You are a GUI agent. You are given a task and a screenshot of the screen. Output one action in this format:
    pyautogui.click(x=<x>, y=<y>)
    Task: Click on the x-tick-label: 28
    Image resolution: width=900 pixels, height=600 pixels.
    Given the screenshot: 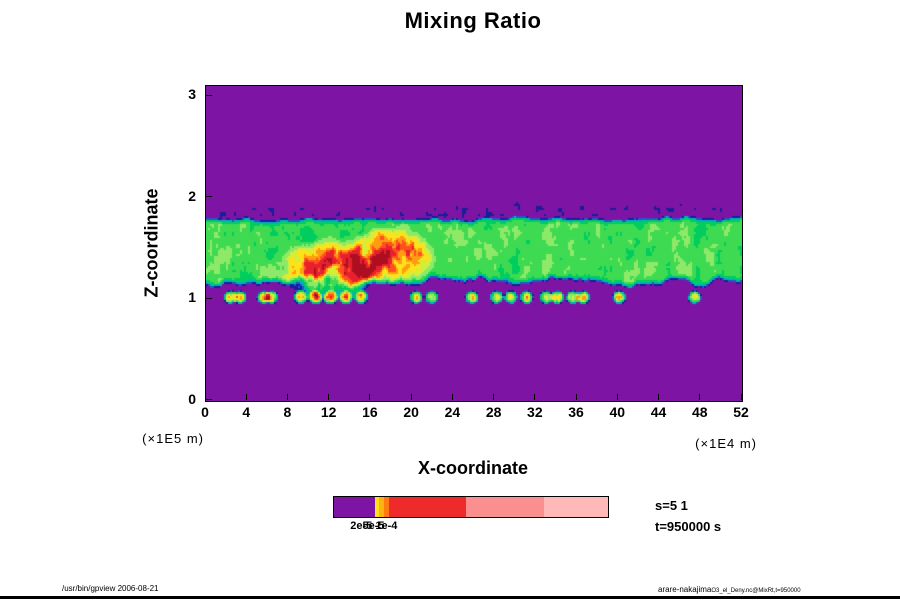 What is the action you would take?
    pyautogui.click(x=493, y=412)
    